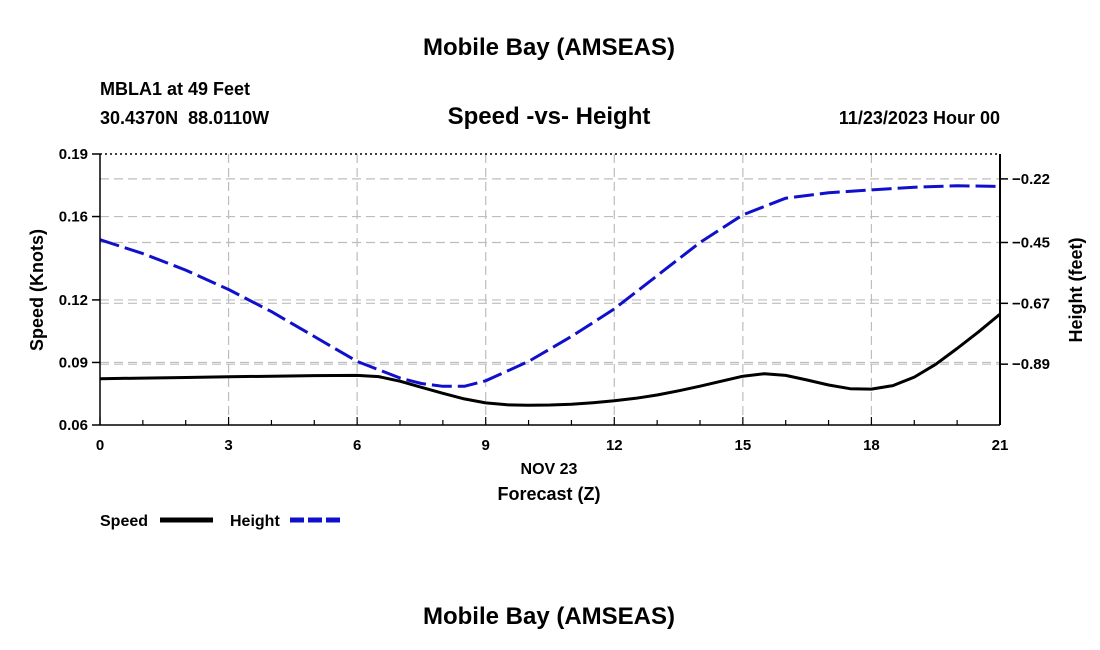 The height and width of the screenshot is (650, 1100). What do you see at coordinates (124, 521) in the screenshot?
I see `legend-speed-label: Speed` at bounding box center [124, 521].